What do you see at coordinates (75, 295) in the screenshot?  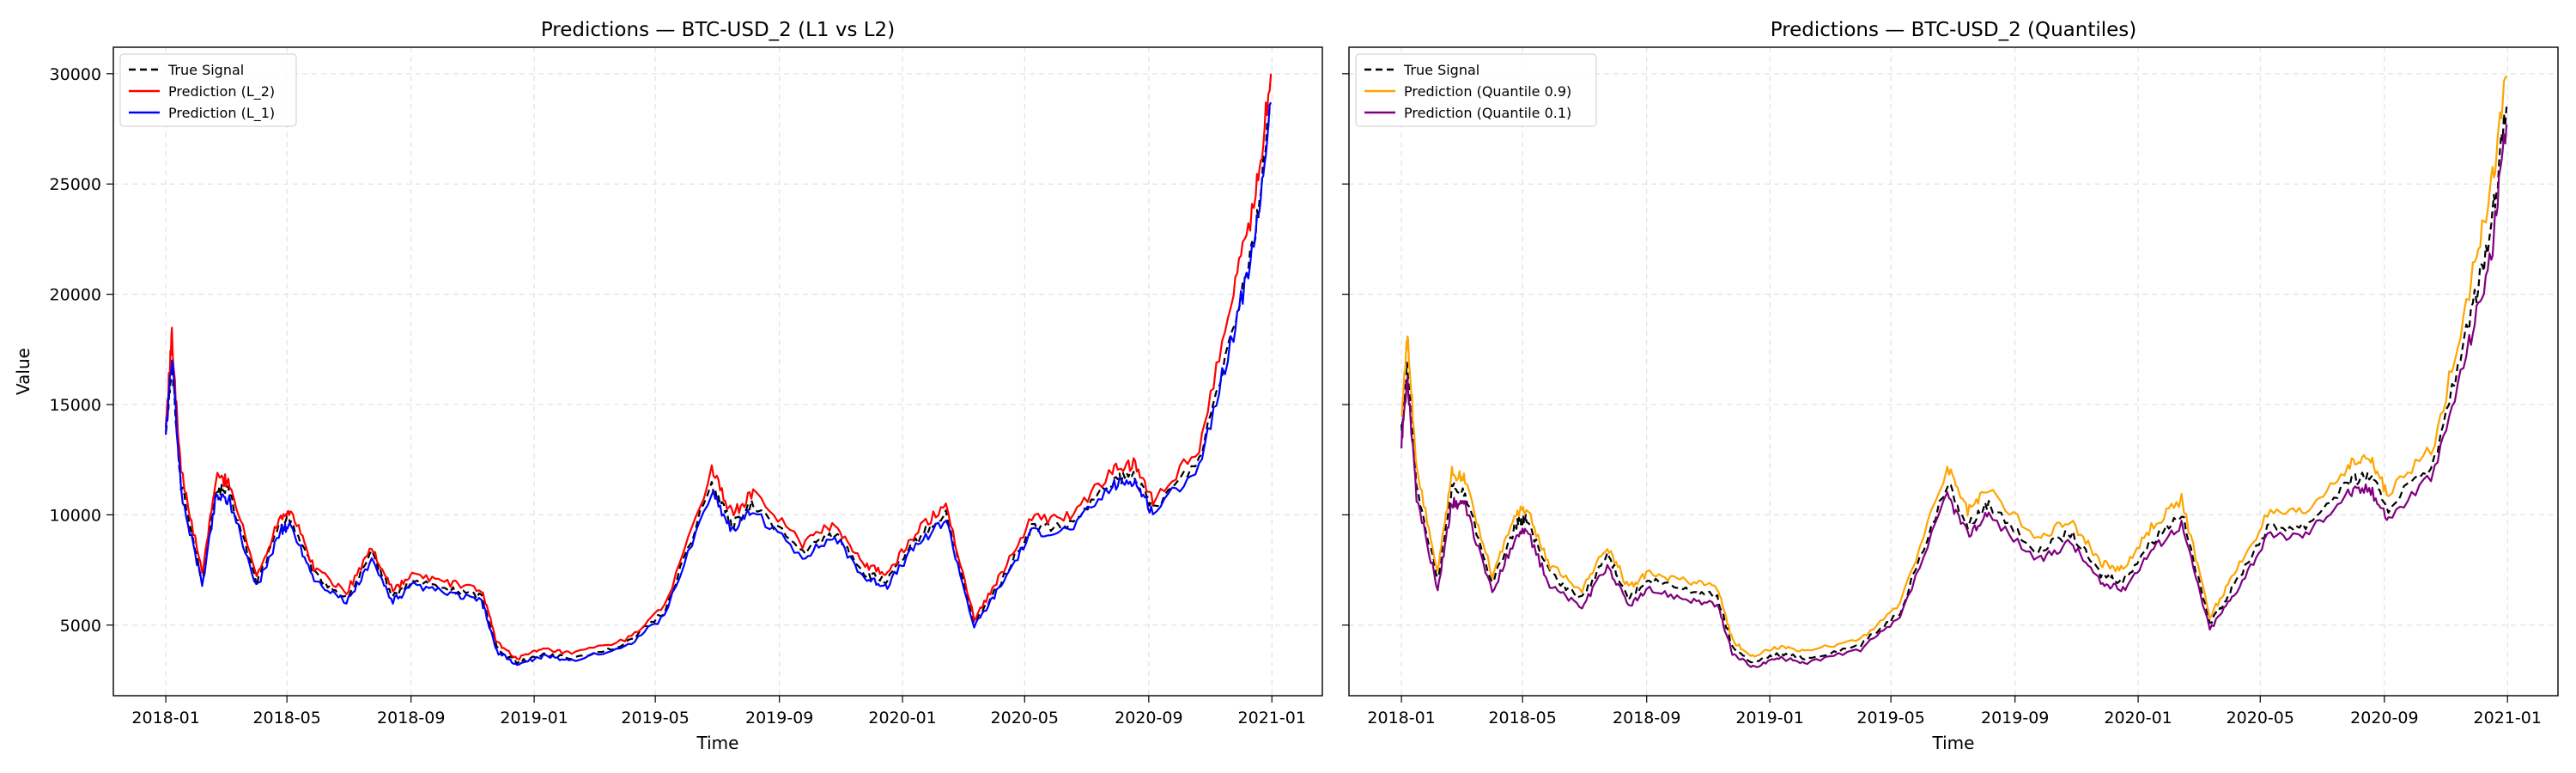 I see `y-tick-label: 20000` at bounding box center [75, 295].